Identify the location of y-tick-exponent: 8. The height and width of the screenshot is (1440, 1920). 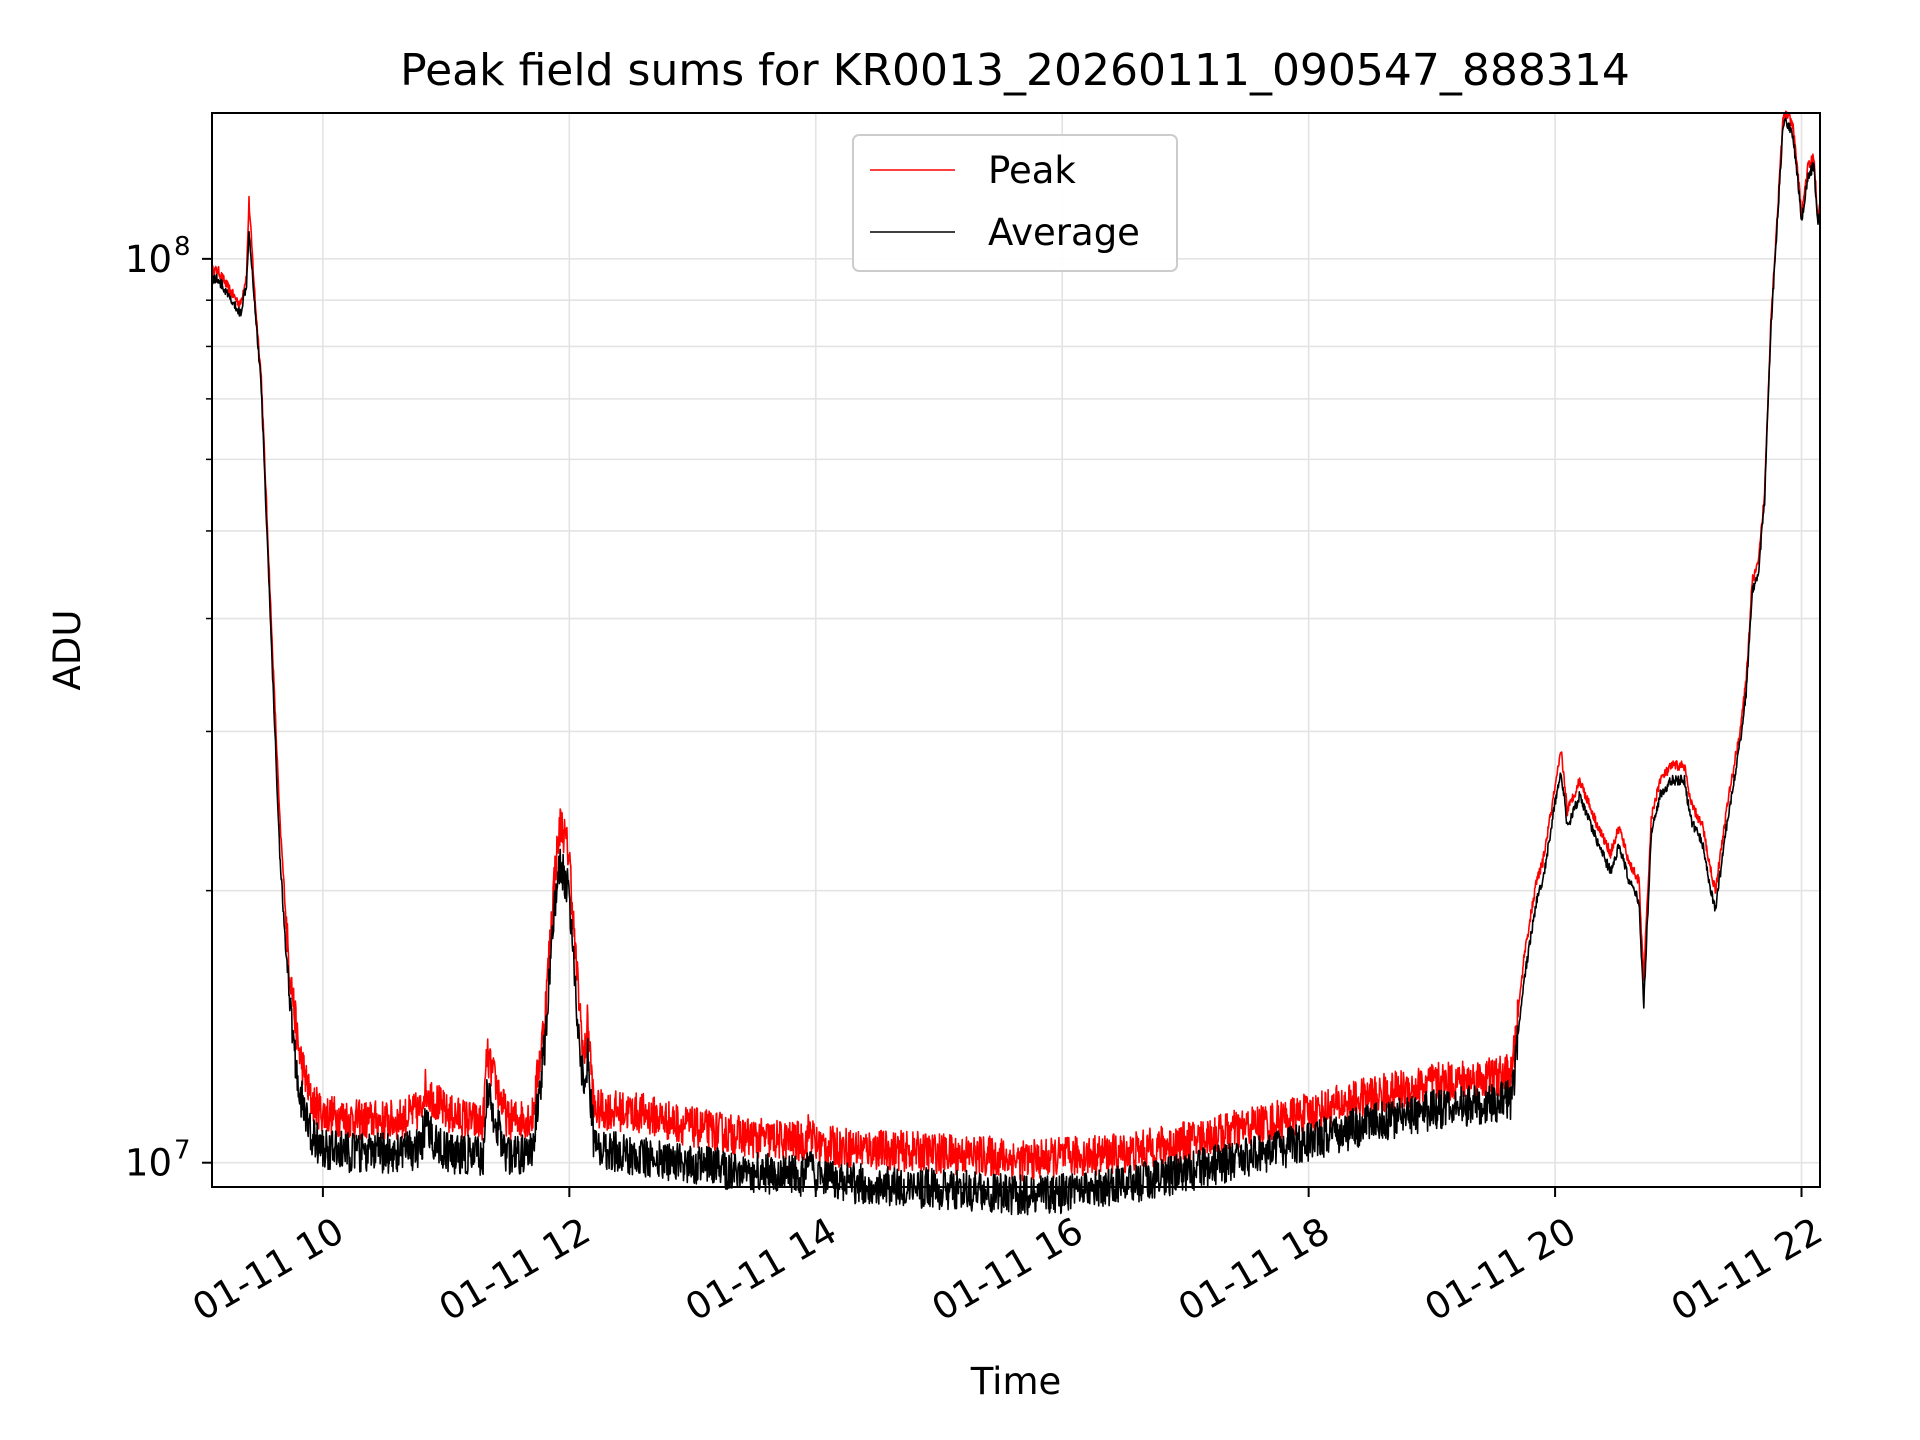
(182, 247).